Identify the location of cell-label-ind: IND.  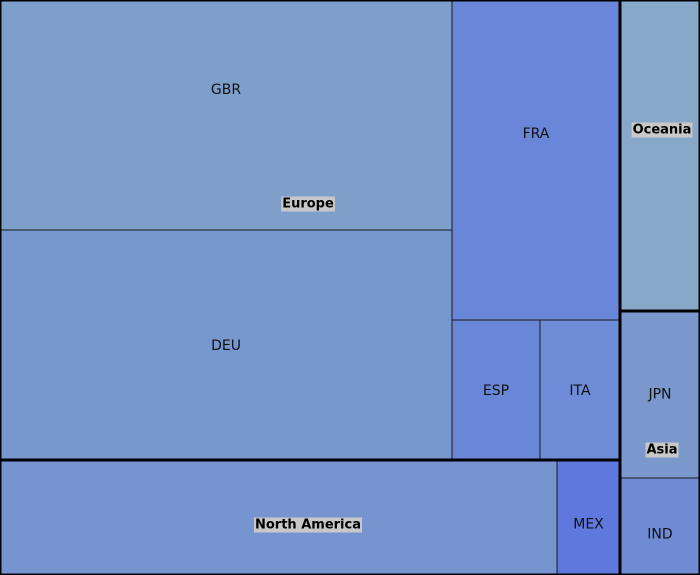
(659, 535).